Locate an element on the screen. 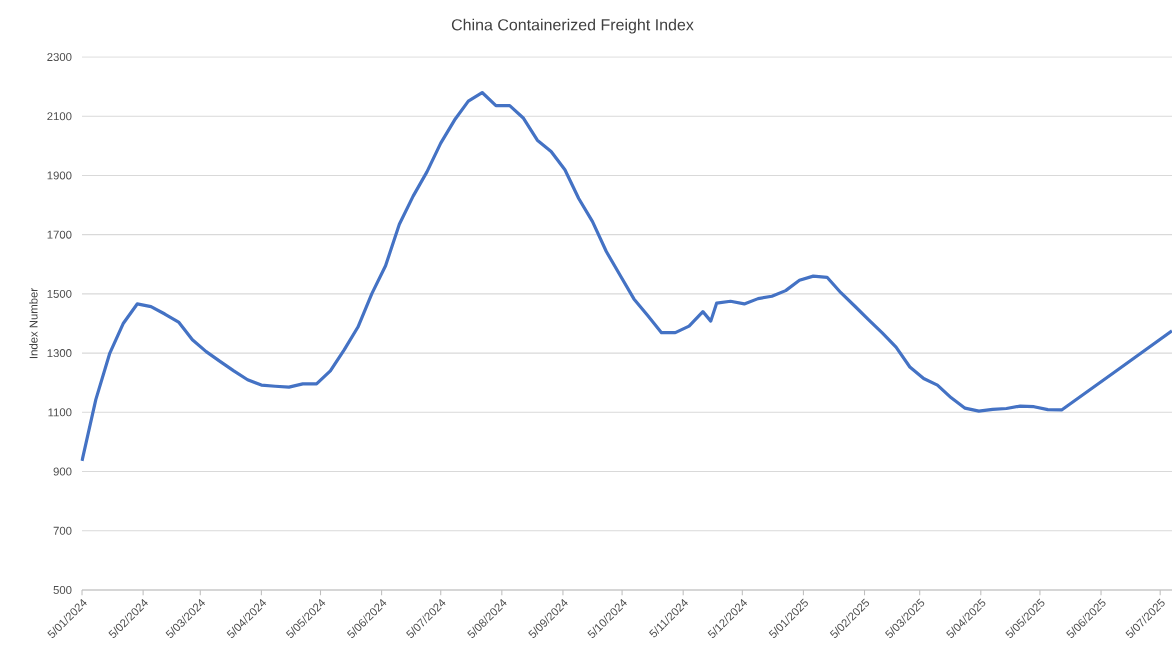  y-tick-label: 500 is located at coordinates (62, 589).